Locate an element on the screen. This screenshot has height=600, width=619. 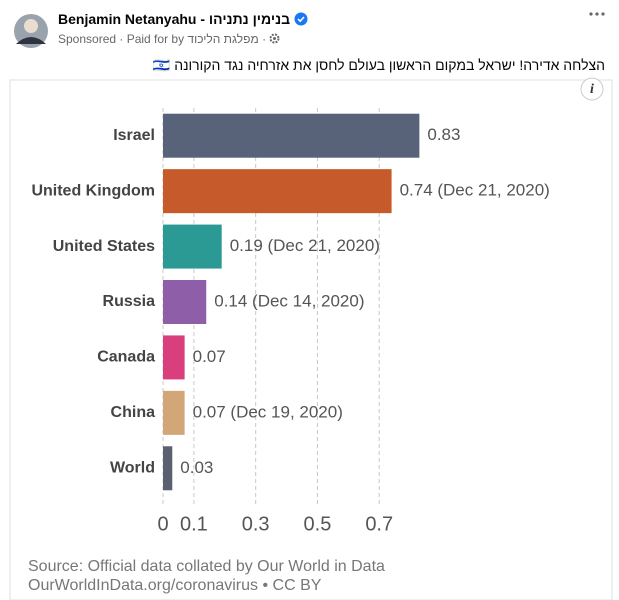
category-label: United States is located at coordinates (104, 246).